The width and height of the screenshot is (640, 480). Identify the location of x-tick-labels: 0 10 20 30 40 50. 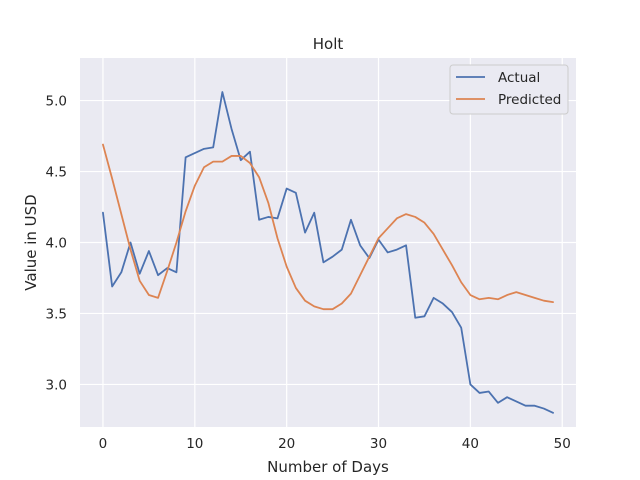
(335, 444).